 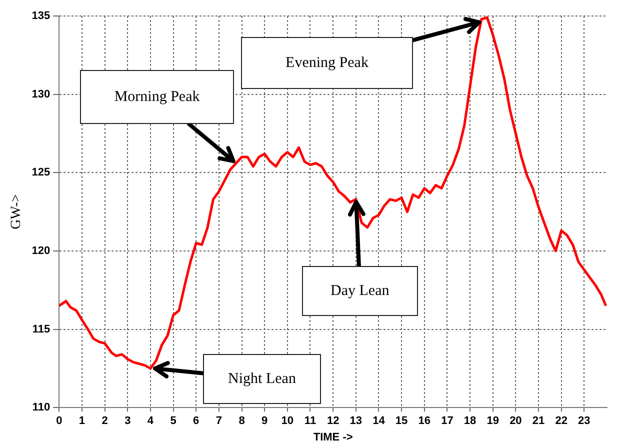 What do you see at coordinates (516, 421) in the screenshot?
I see `x-tick-label: 20` at bounding box center [516, 421].